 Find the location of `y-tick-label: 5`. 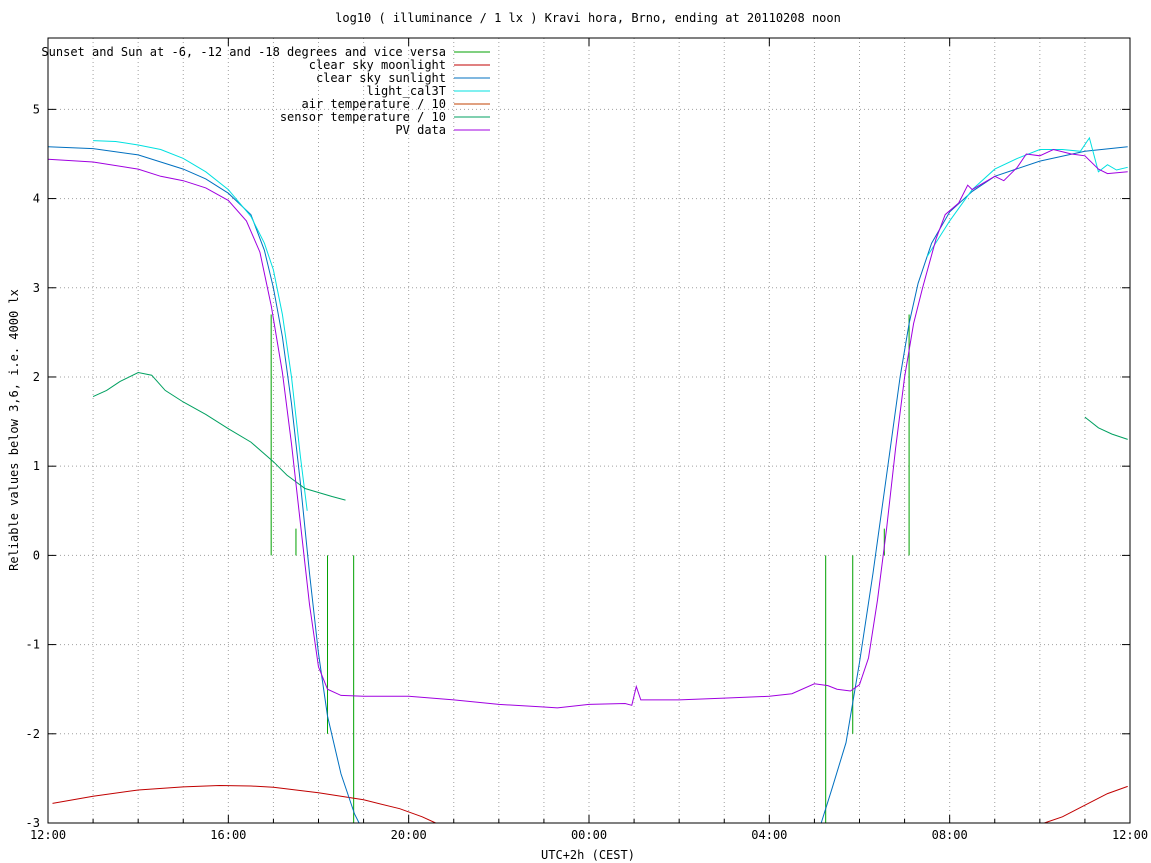

y-tick-label: 5 is located at coordinates (36, 109).